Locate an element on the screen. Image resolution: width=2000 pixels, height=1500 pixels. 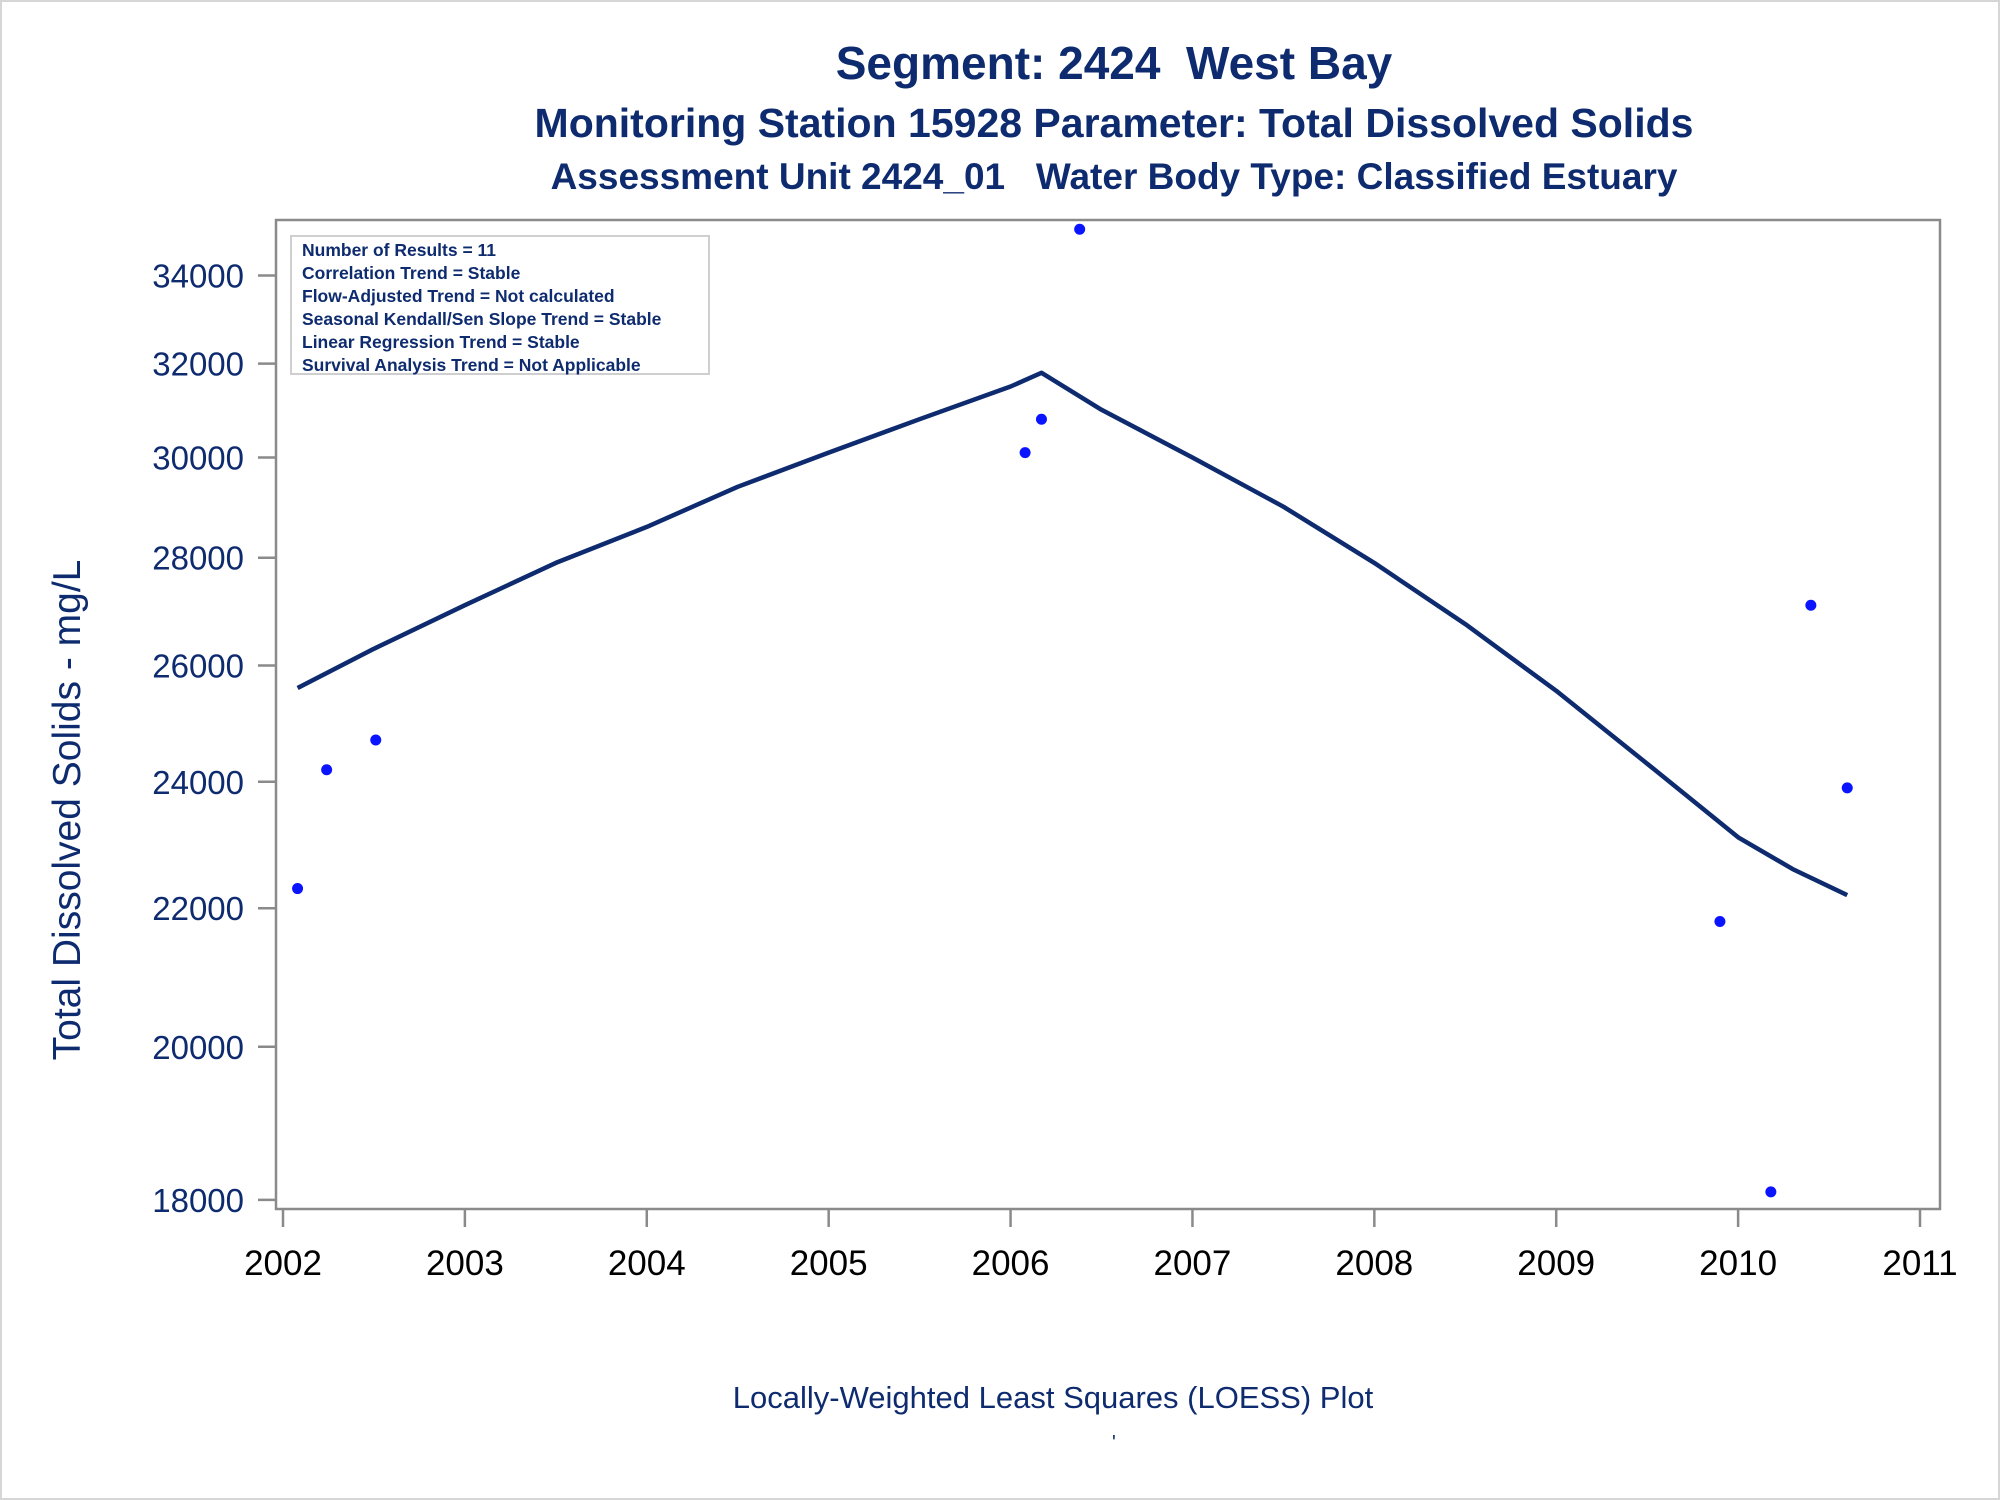
y-tick-label: 30000 is located at coordinates (198, 457).